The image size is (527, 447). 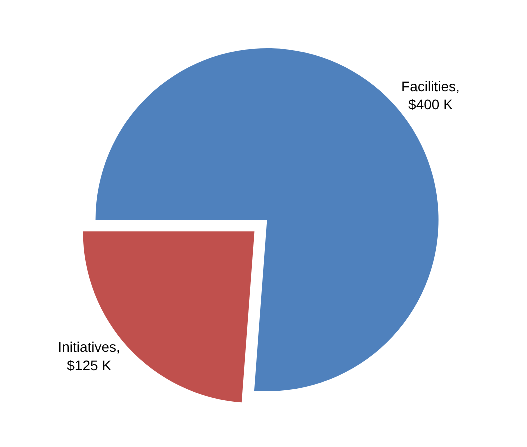 I want to click on slice-label: Facilities, $400 K, so click(x=431, y=95).